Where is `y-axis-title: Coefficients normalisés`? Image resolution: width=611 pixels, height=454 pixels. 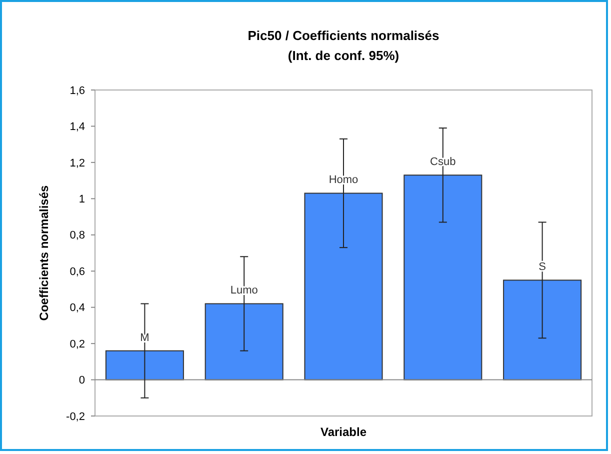
y-axis-title: Coefficients normalisés is located at coordinates (44, 252).